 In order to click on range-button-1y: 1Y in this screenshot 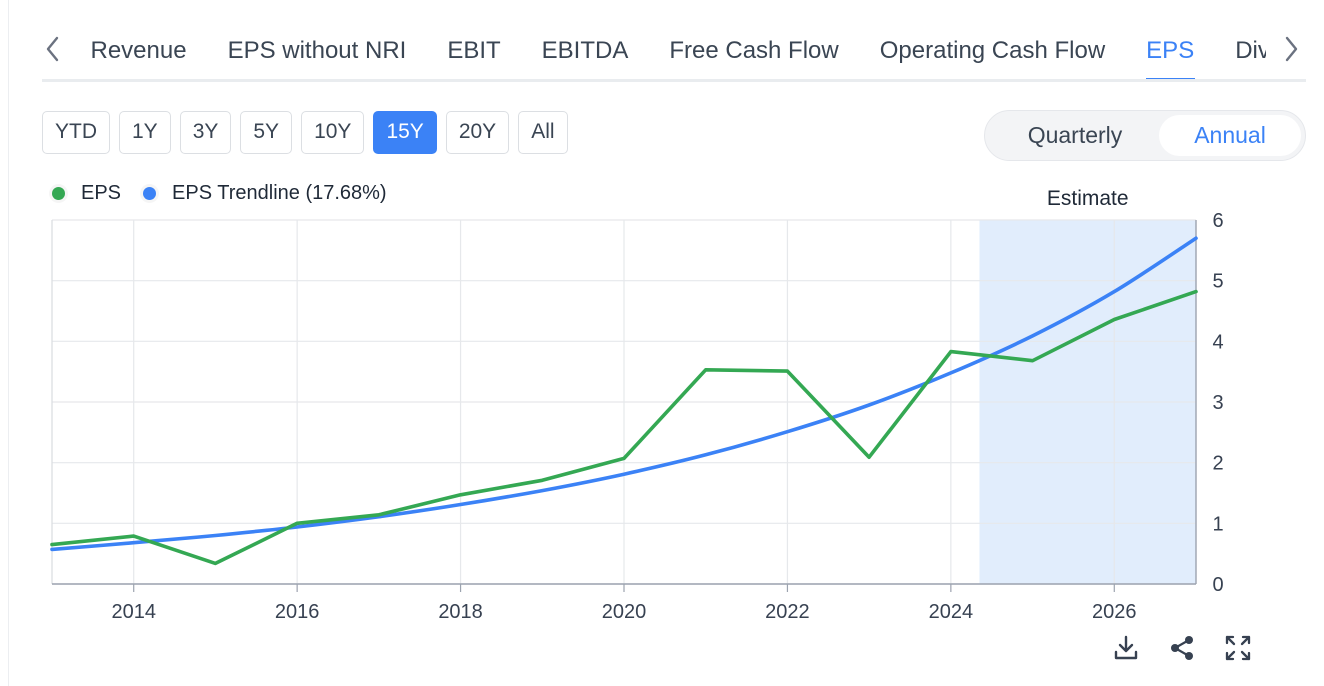, I will do `click(145, 132)`.